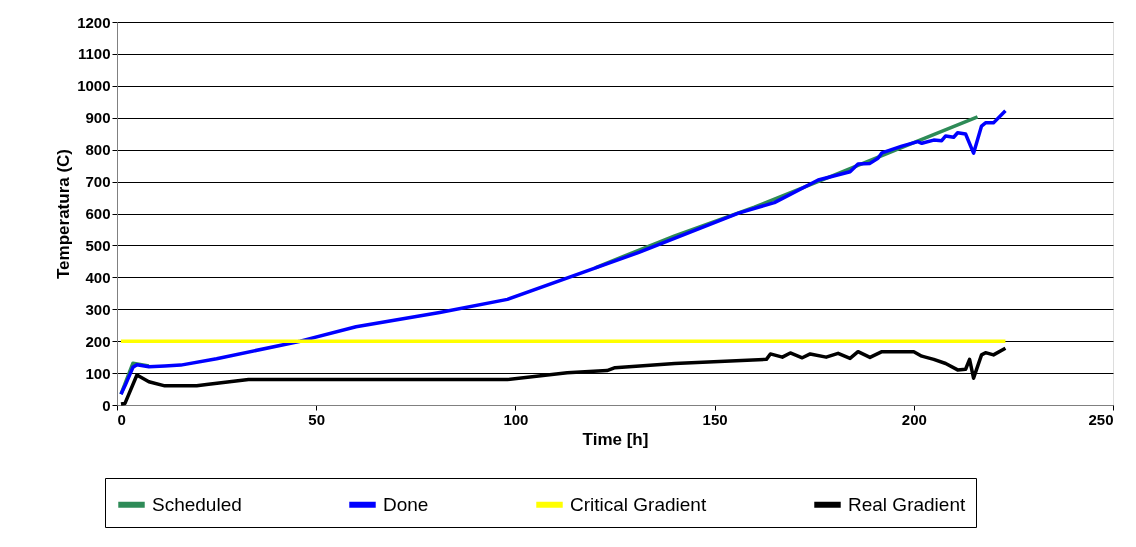 Image resolution: width=1136 pixels, height=547 pixels. What do you see at coordinates (914, 419) in the screenshot?
I see `x-tick-label: 200` at bounding box center [914, 419].